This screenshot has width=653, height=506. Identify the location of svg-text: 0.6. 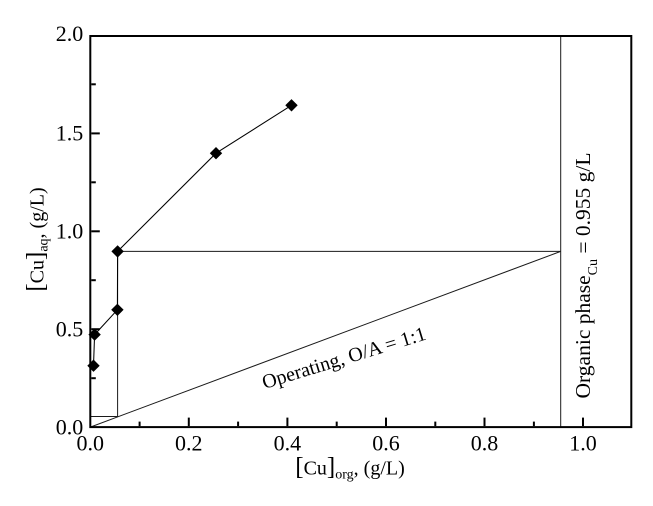
(386, 443).